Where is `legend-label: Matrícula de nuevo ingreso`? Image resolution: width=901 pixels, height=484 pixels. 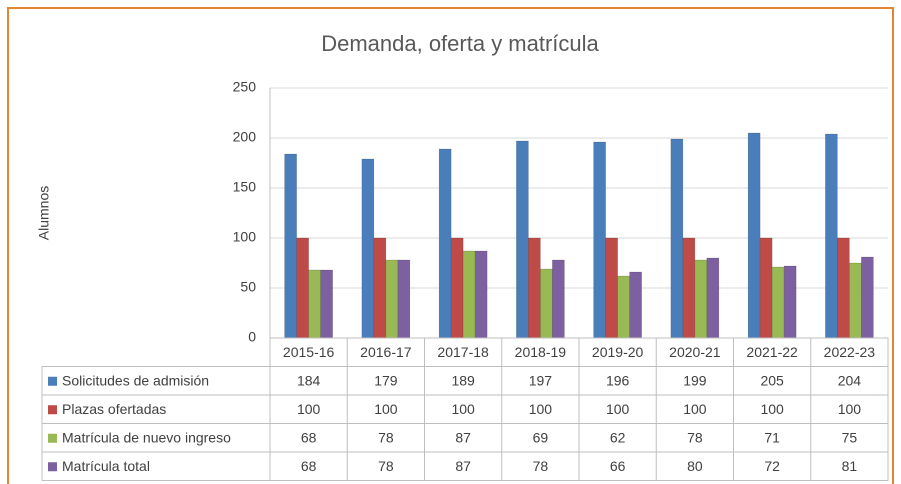 legend-label: Matrícula de nuevo ingreso is located at coordinates (146, 437).